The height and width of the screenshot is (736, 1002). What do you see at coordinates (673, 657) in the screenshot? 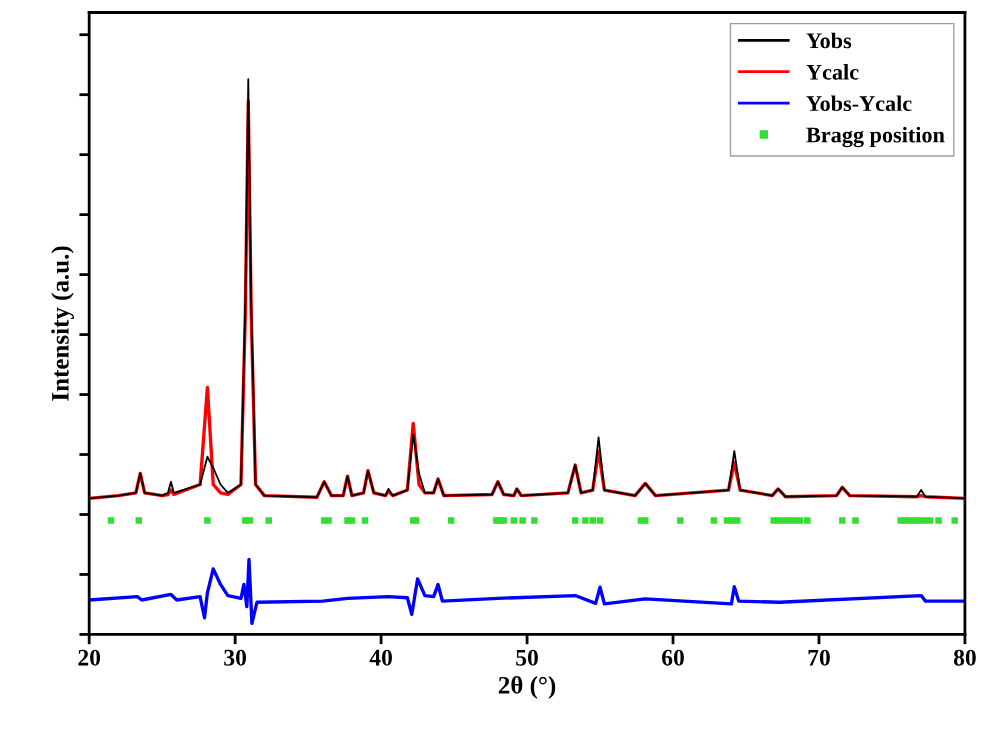
I see `x-tick-label: 60` at bounding box center [673, 657].